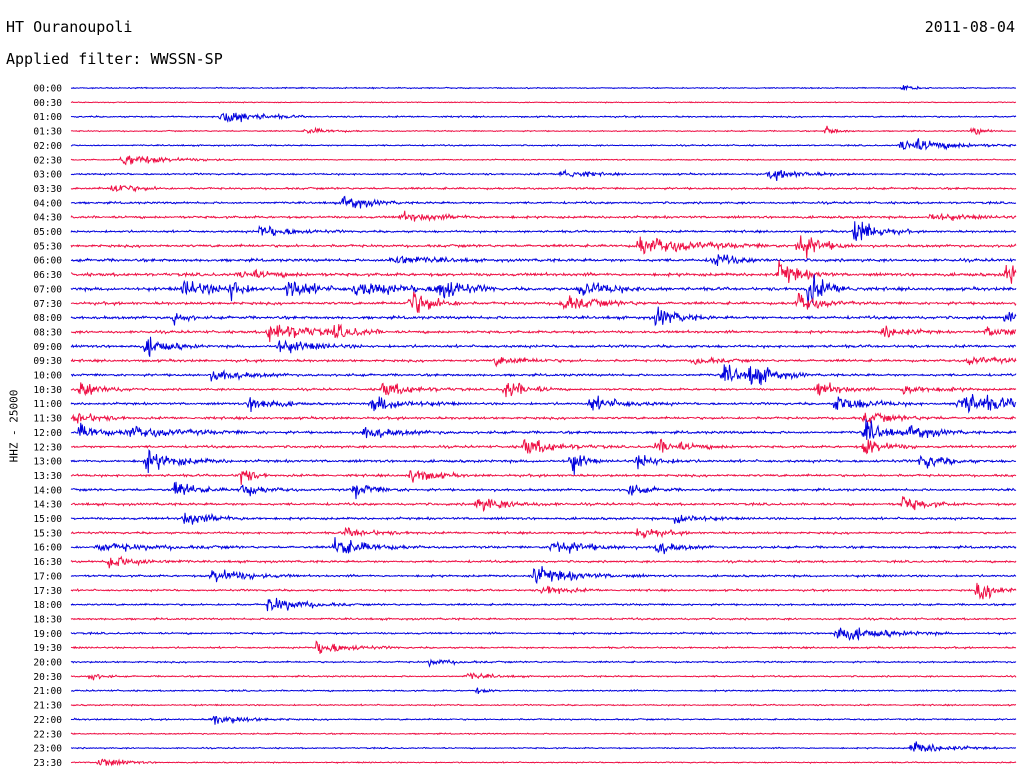 This screenshot has height=780, width=1024. I want to click on tick-label-0900: 09:00, so click(47, 347).